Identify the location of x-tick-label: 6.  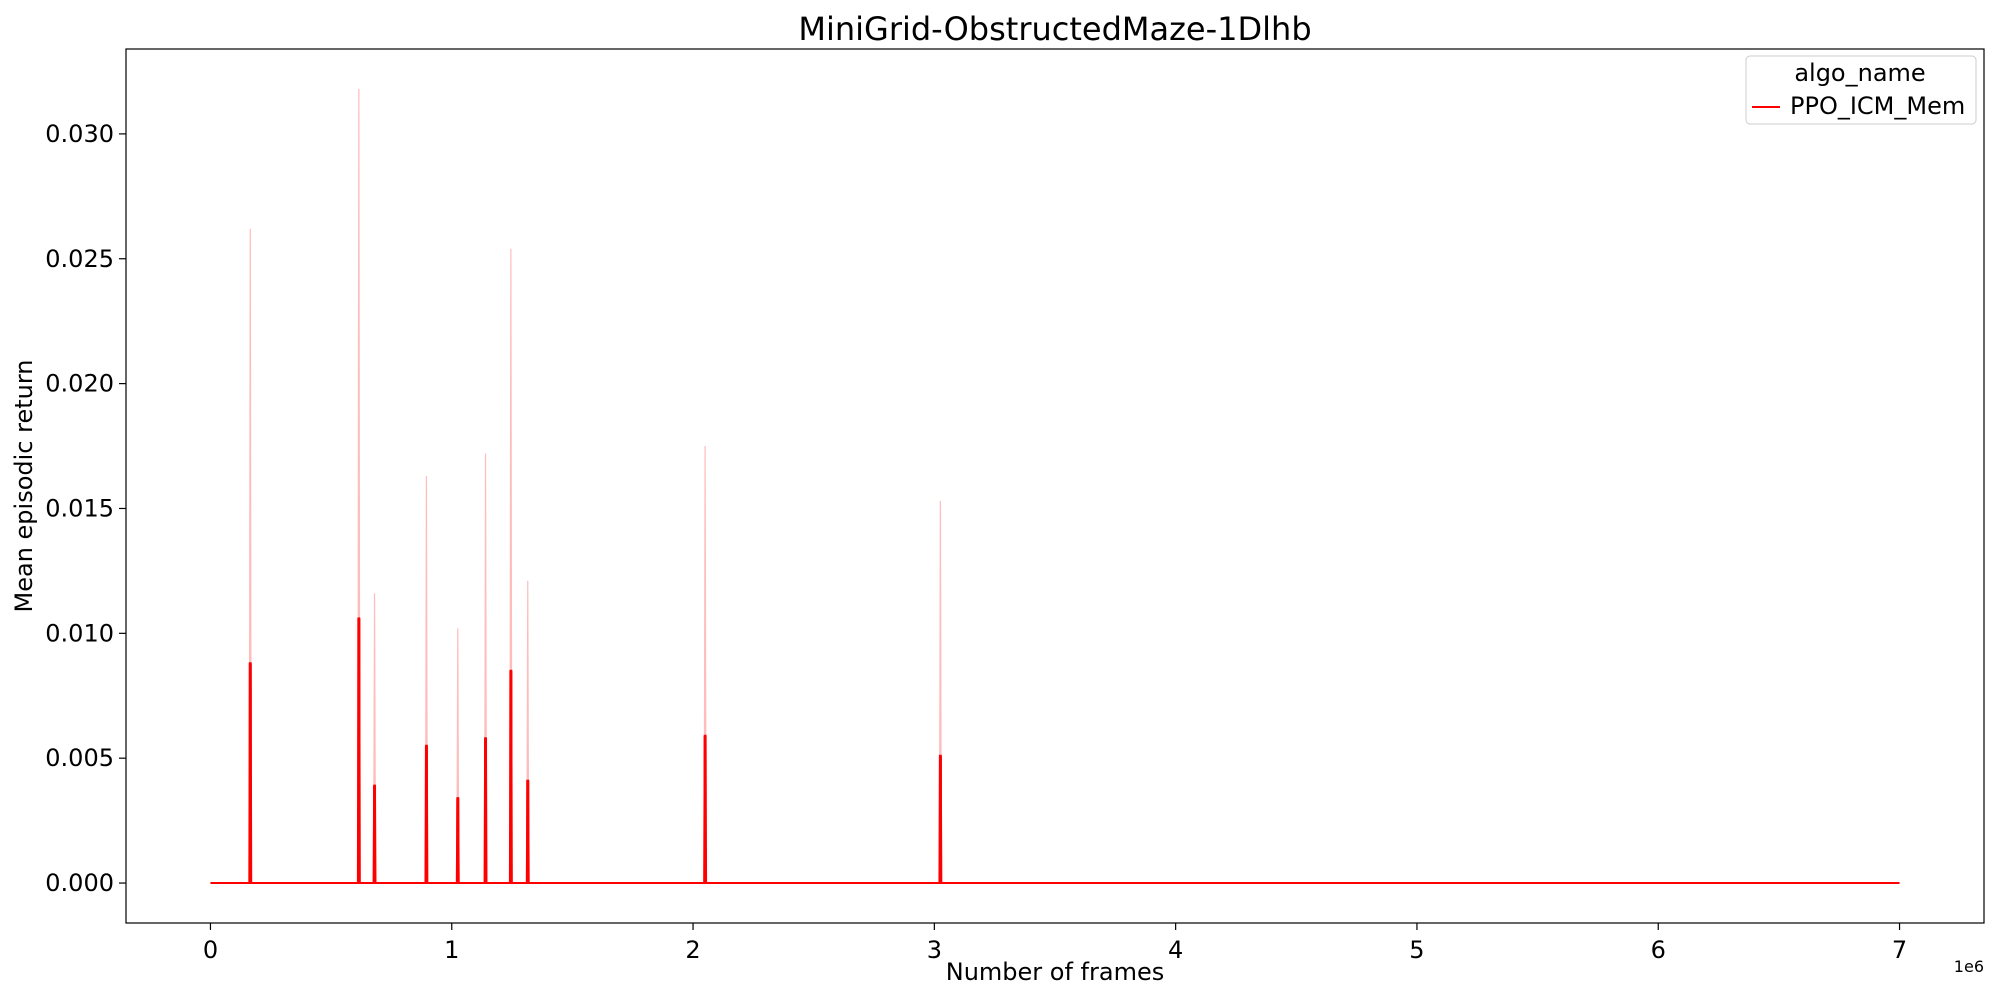
(1658, 950).